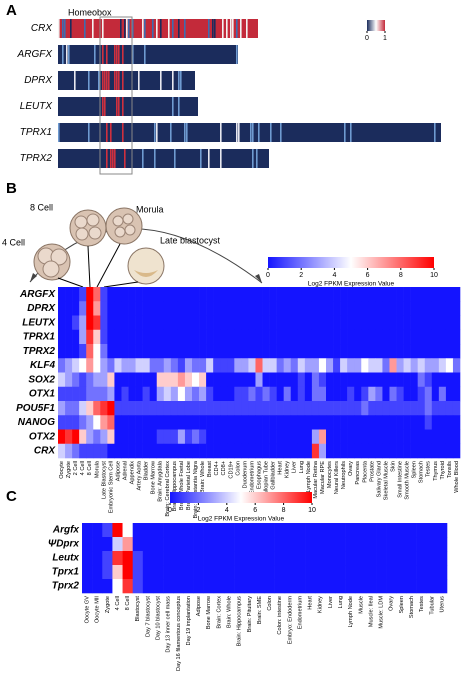 This screenshot has height=678, width=473. Describe the element at coordinates (11, 496) in the screenshot. I see `panel-label: C` at that location.